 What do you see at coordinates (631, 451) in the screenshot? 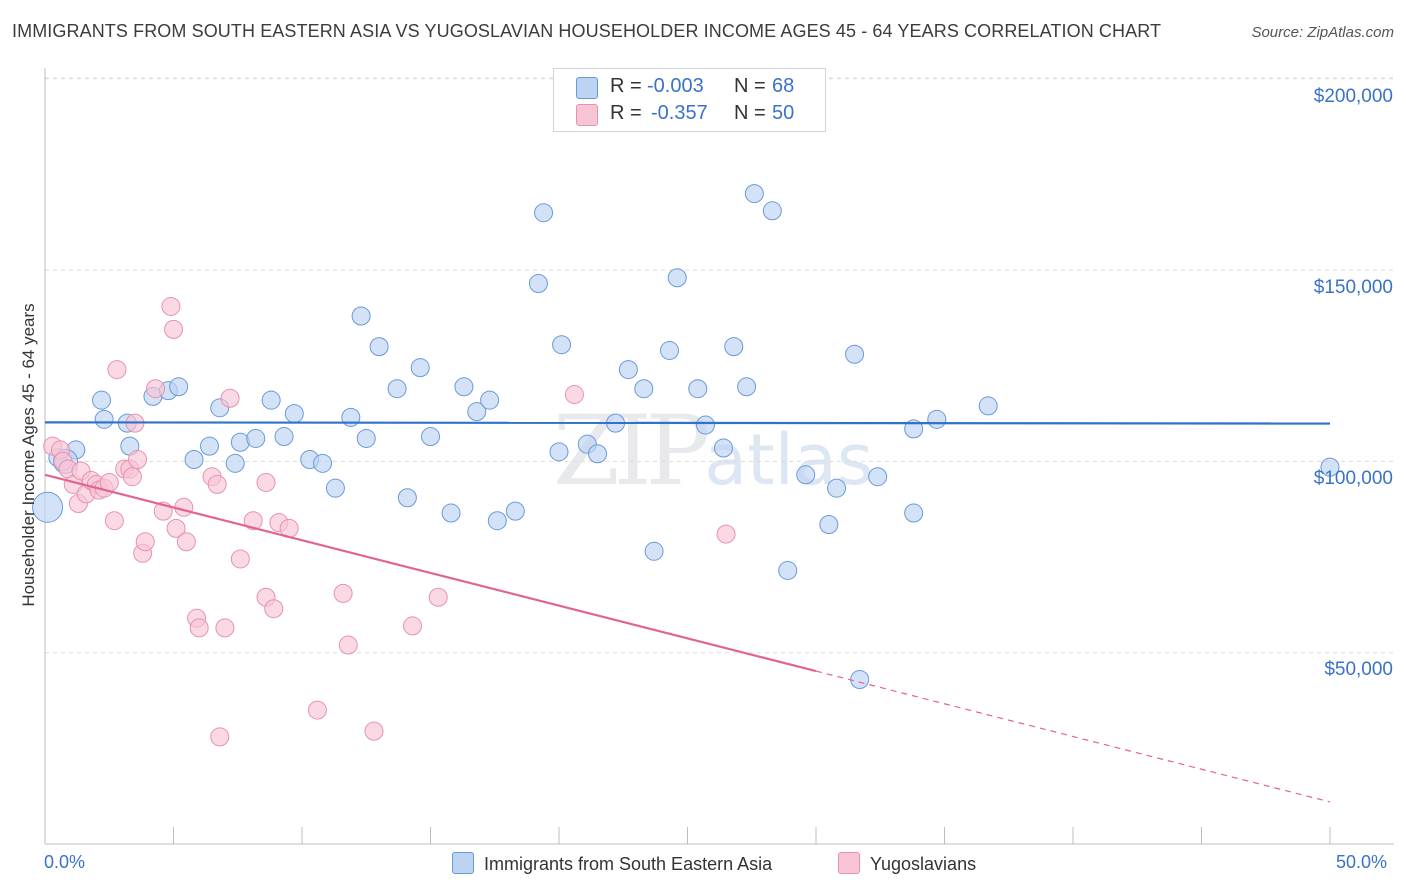
I see `watermark-zip: ZIP` at bounding box center [631, 451].